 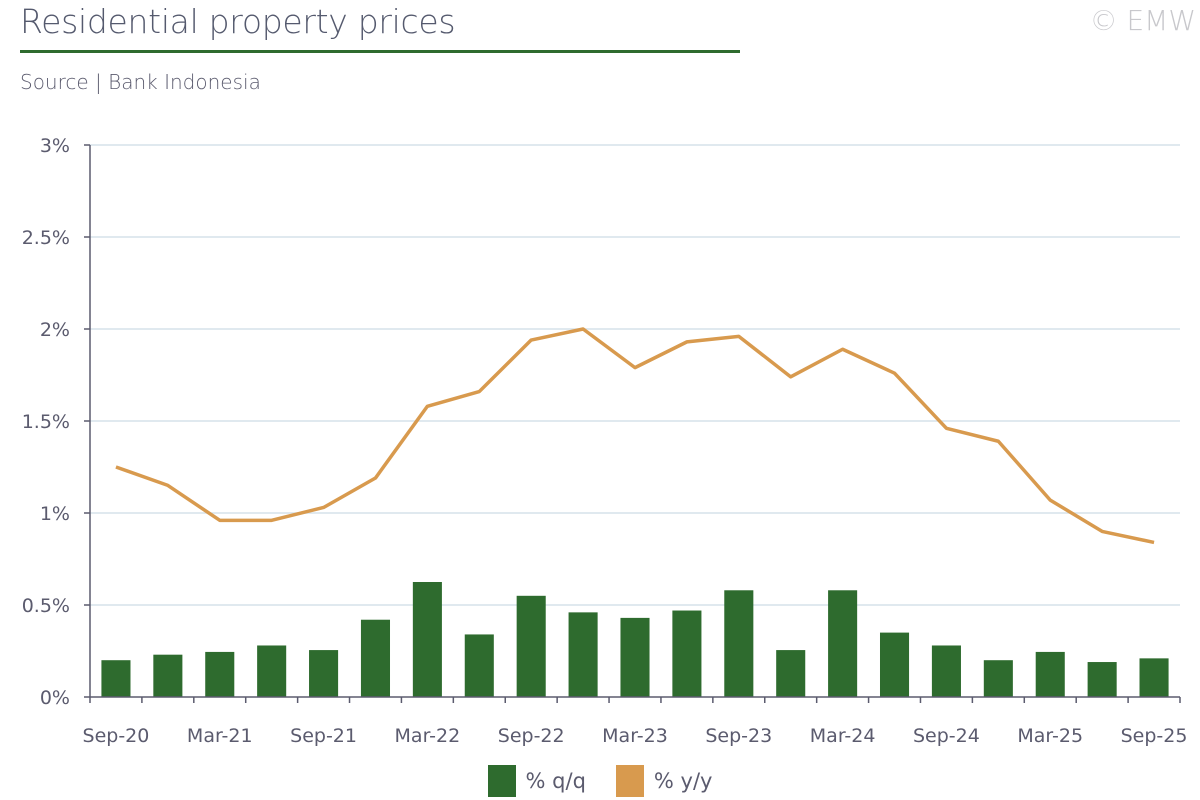 I want to click on x-tick-label: Sep-25, so click(x=1154, y=736).